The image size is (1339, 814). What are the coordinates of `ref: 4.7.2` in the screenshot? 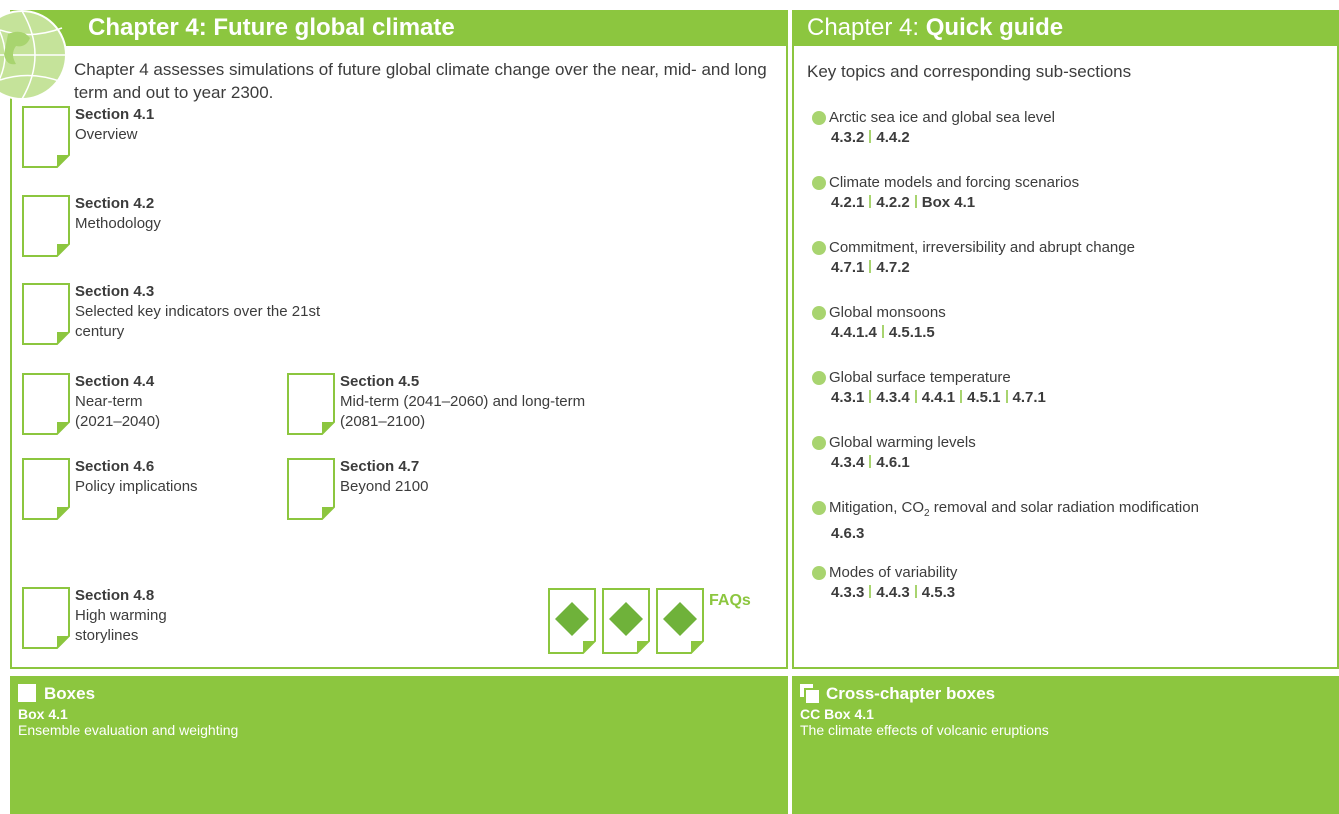 It's located at (893, 267).